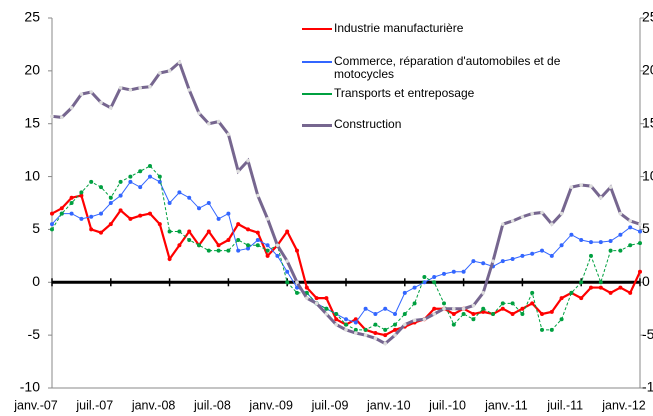  What do you see at coordinates (32, 175) in the screenshot?
I see `y-tick-label: 10` at bounding box center [32, 175].